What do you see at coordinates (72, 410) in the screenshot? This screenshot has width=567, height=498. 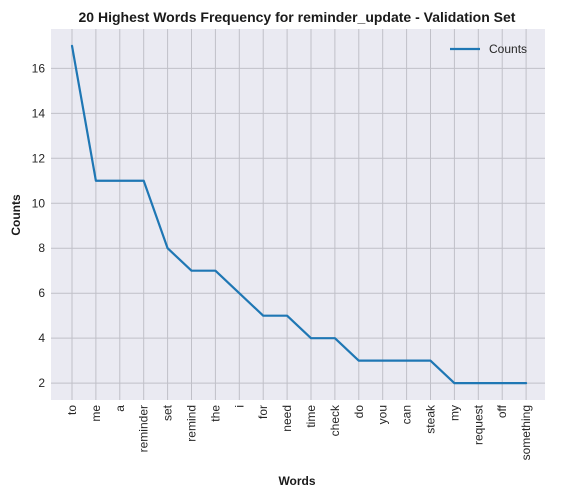 I see `x-tick-label: to` at bounding box center [72, 410].